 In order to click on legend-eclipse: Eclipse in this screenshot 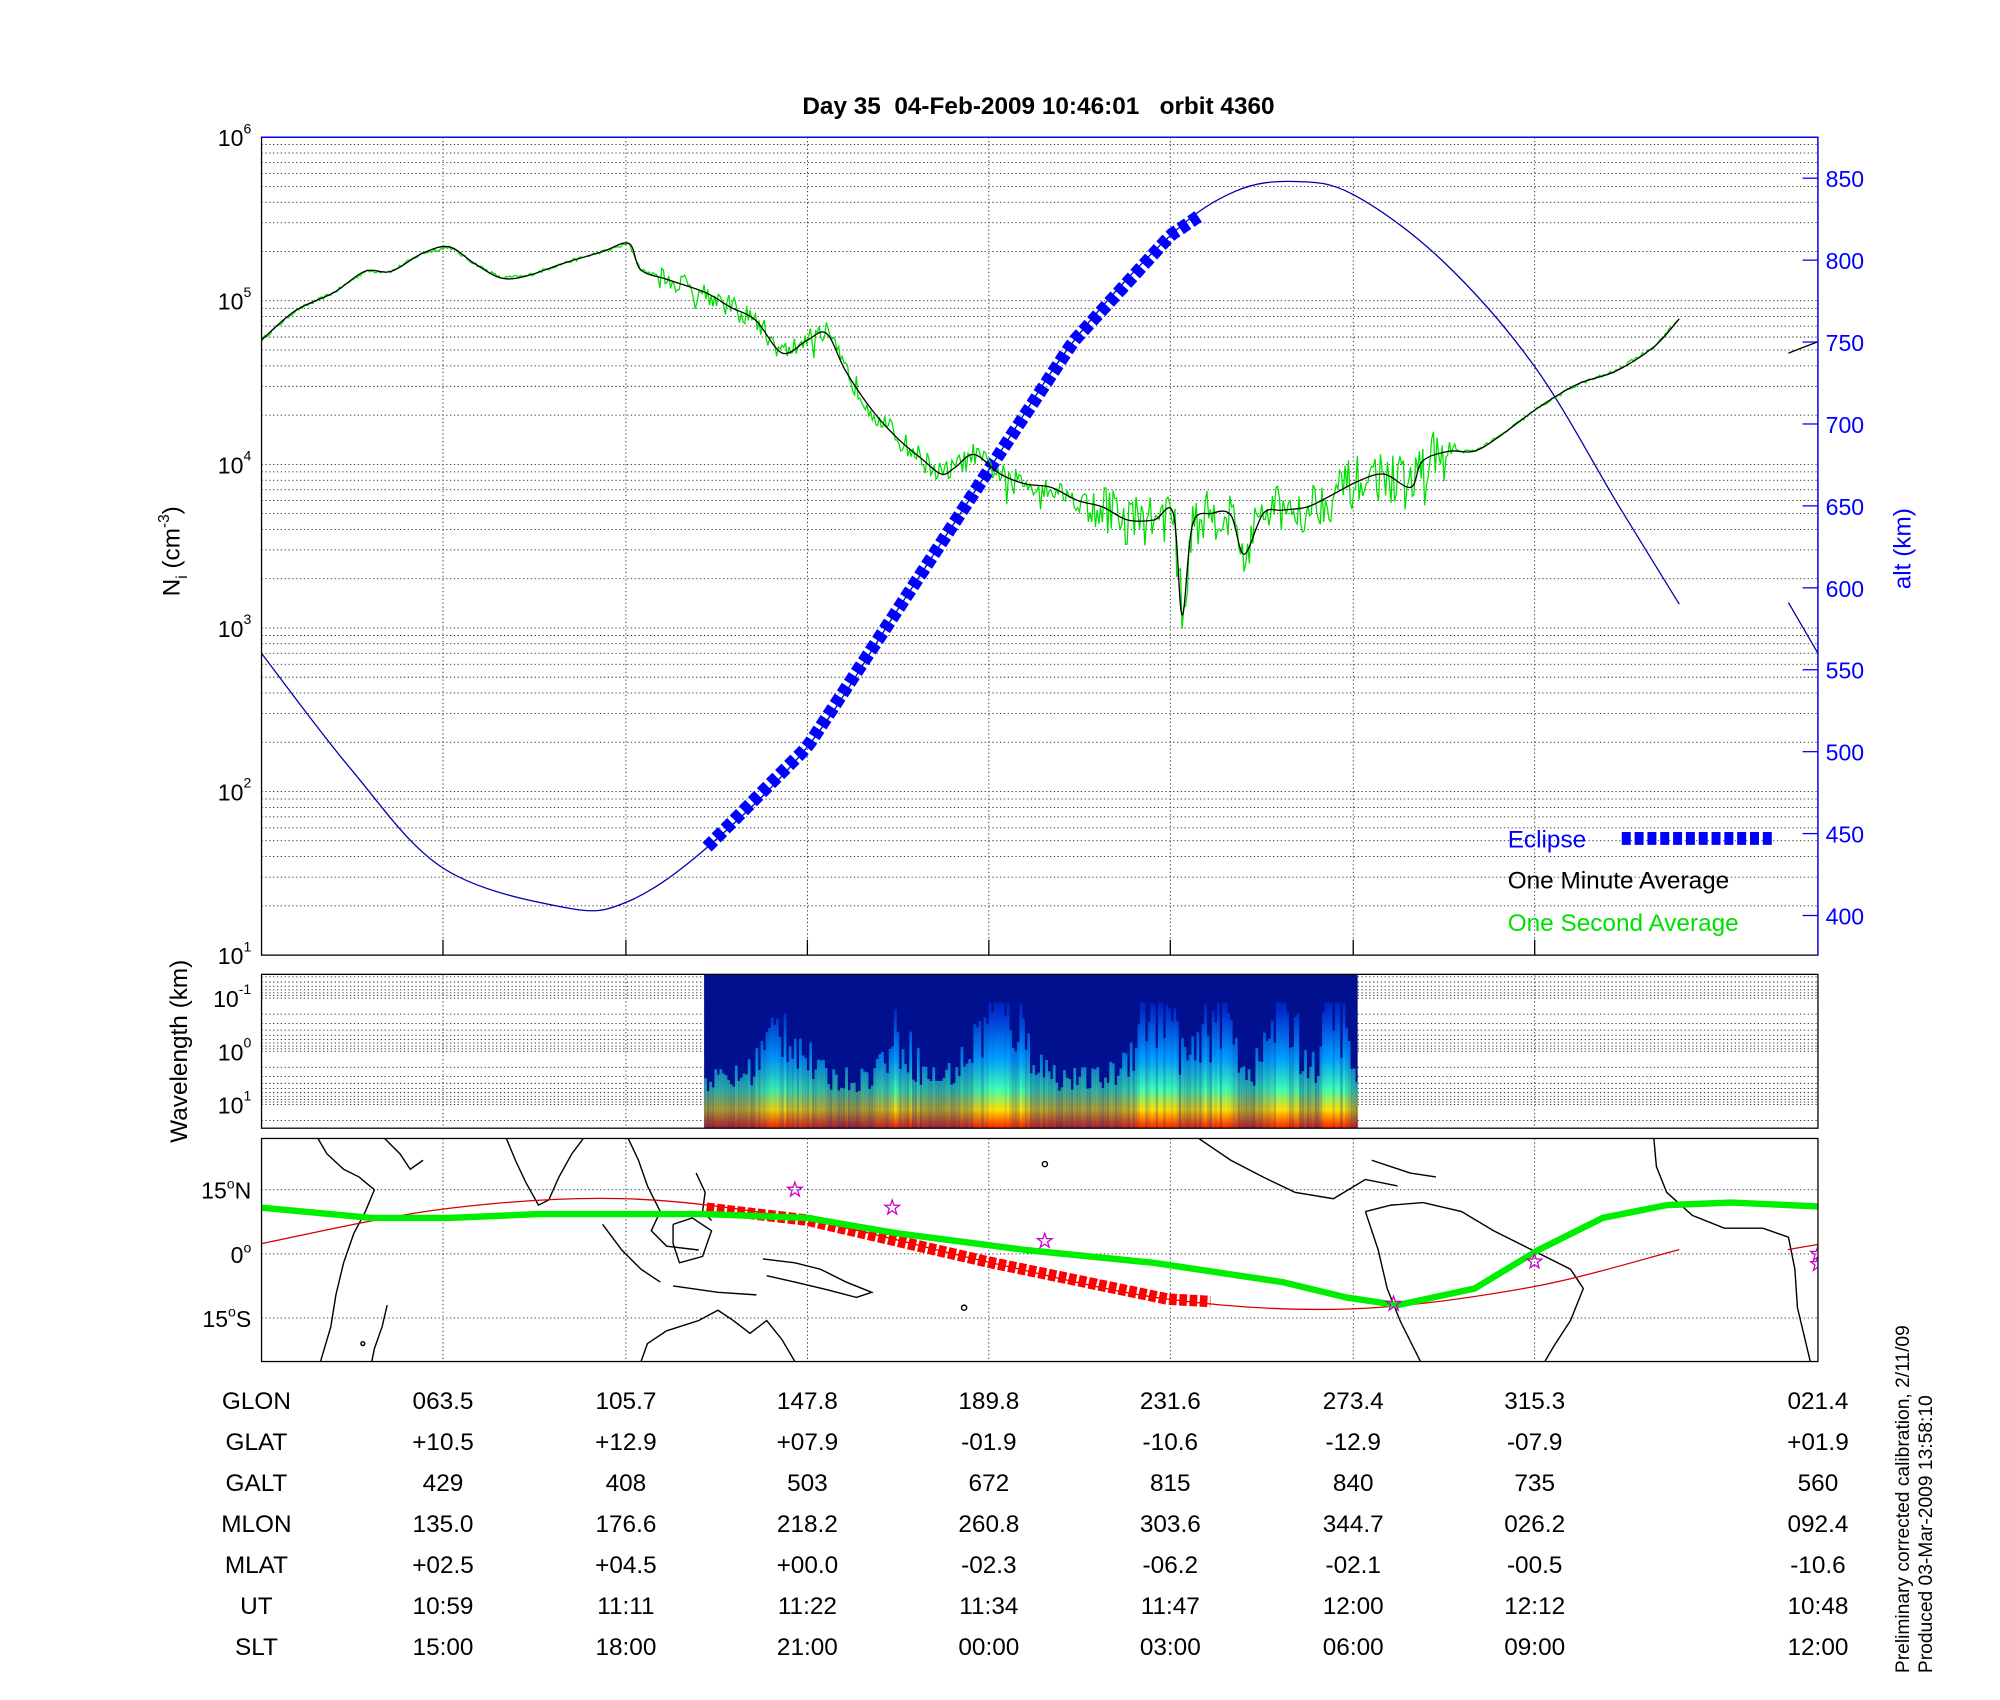, I will do `click(1547, 839)`.